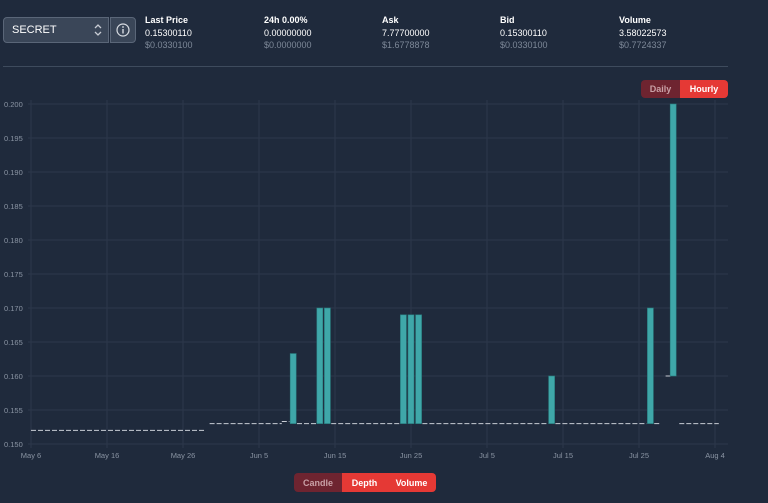  What do you see at coordinates (259, 455) in the screenshot?
I see `x-tick-label: Jun 5` at bounding box center [259, 455].